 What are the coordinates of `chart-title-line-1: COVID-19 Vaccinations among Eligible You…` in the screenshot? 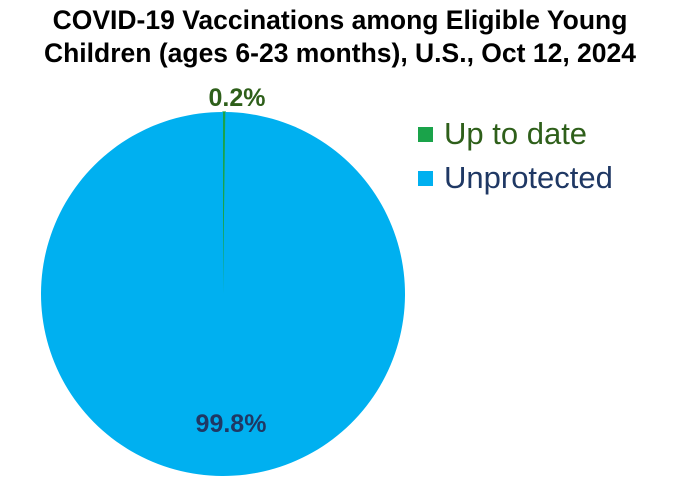 It's located at (340, 20).